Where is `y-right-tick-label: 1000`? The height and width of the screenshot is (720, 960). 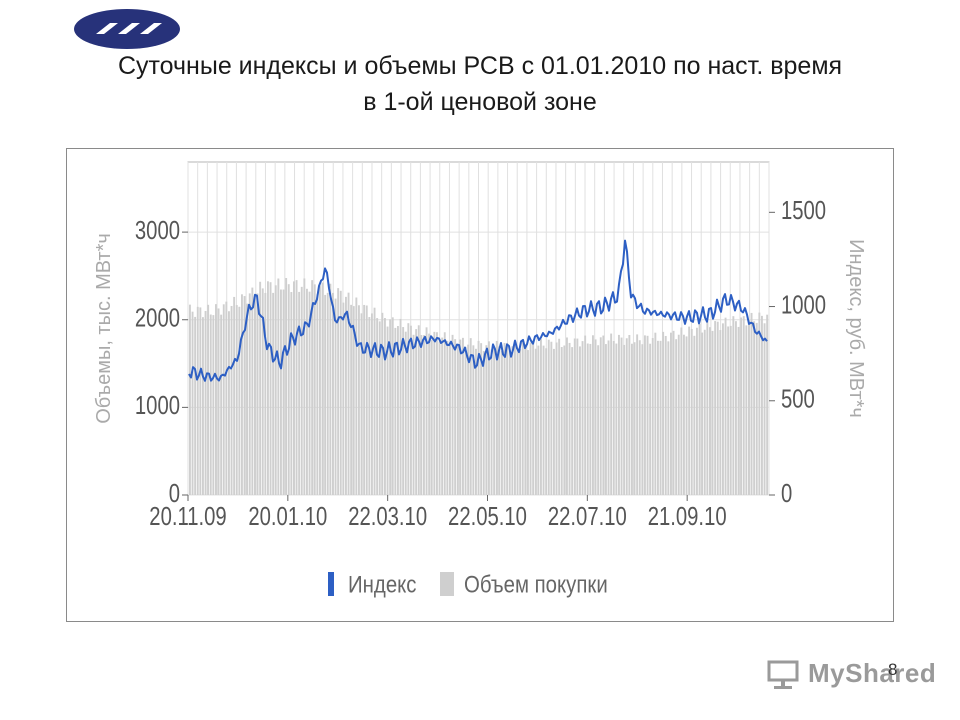 y-right-tick-label: 1000 is located at coordinates (803, 304).